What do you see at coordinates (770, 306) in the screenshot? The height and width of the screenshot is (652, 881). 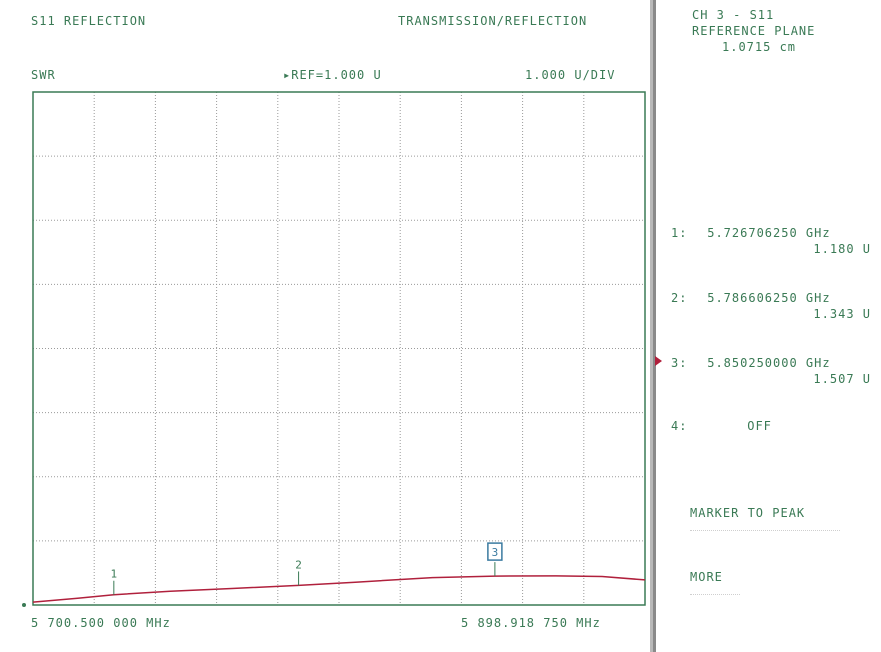 I see `marker-2-readout: 2: 5.786606250 GHz 1.343 U` at bounding box center [770, 306].